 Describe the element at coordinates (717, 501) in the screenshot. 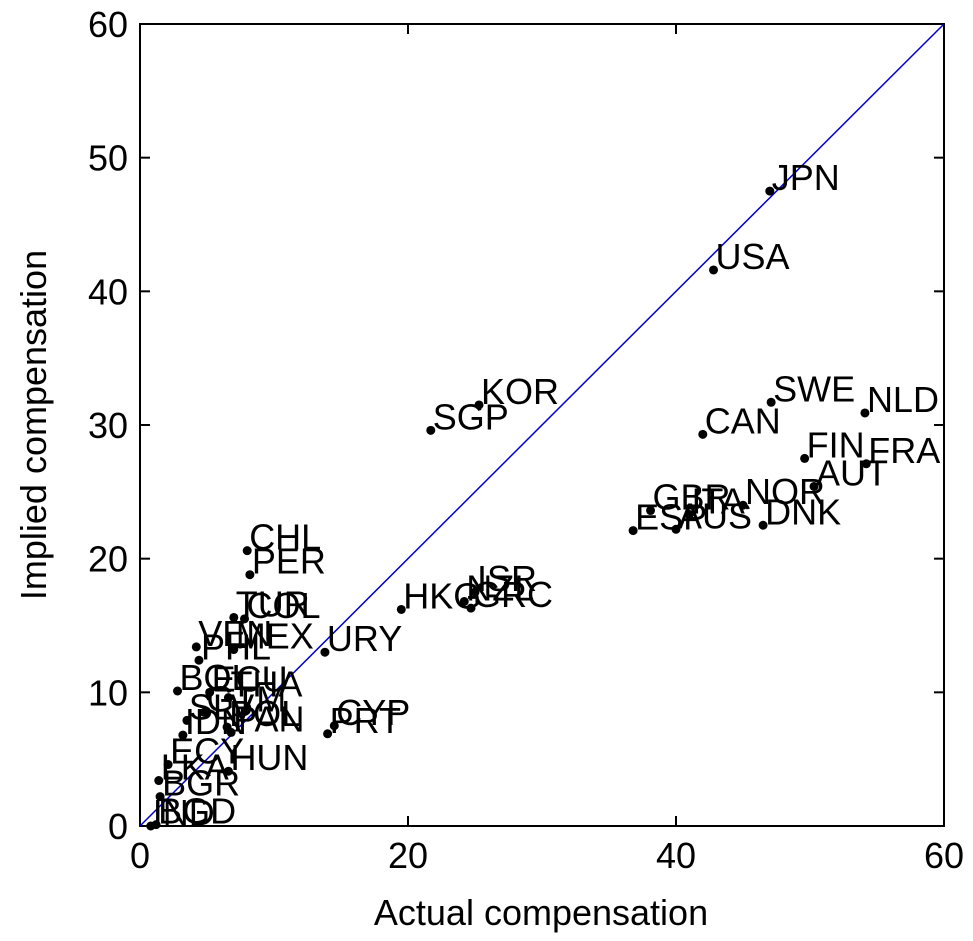

I see `data-point-label: ITA` at that location.